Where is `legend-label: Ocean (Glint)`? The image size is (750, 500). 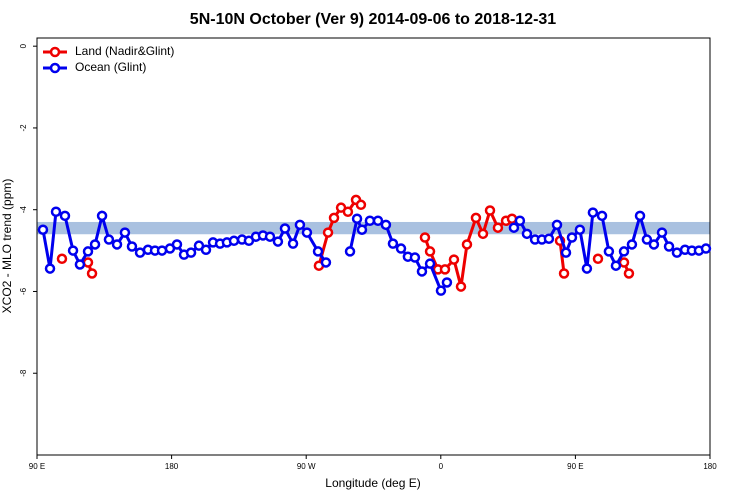
legend-label: Ocean (Glint) is located at coordinates (110, 67).